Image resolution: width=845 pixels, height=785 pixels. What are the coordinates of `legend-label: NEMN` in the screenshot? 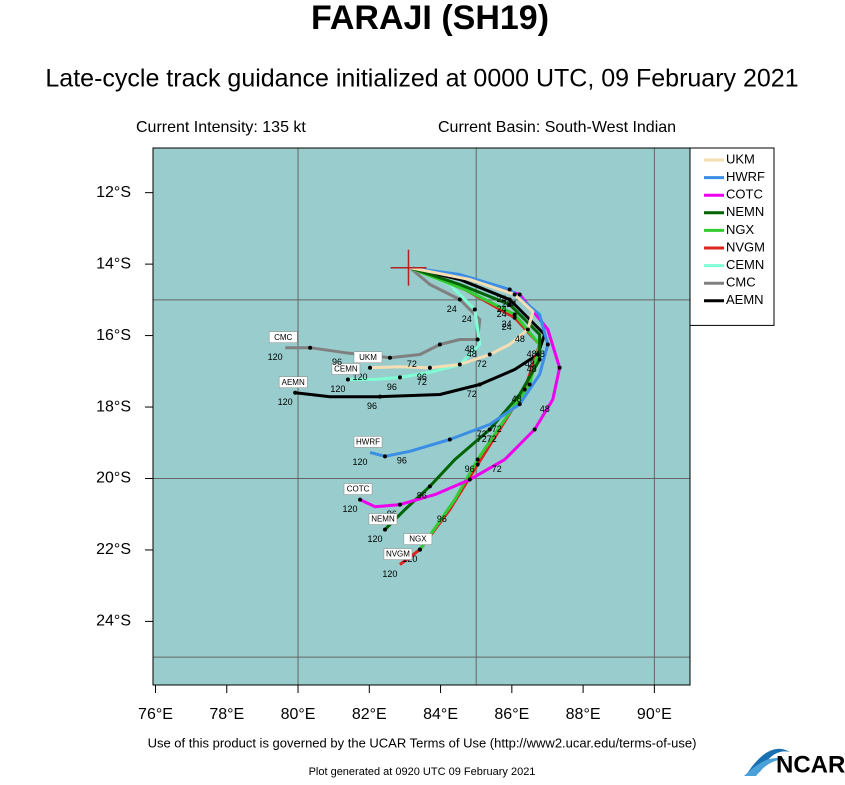 It's located at (745, 211).